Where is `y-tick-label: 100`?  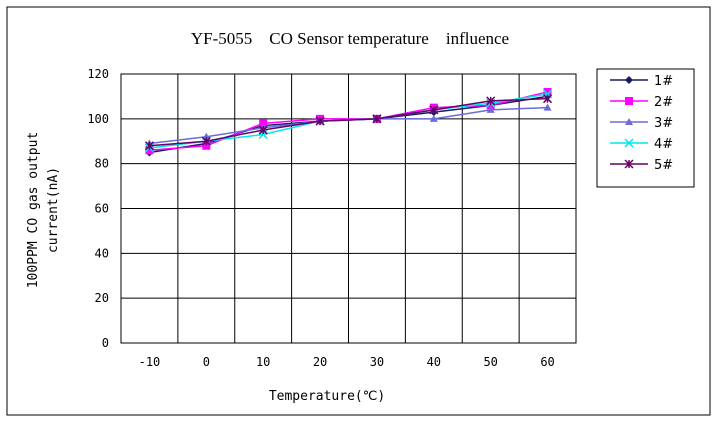
y-tick-label: 100 is located at coordinates (98, 119).